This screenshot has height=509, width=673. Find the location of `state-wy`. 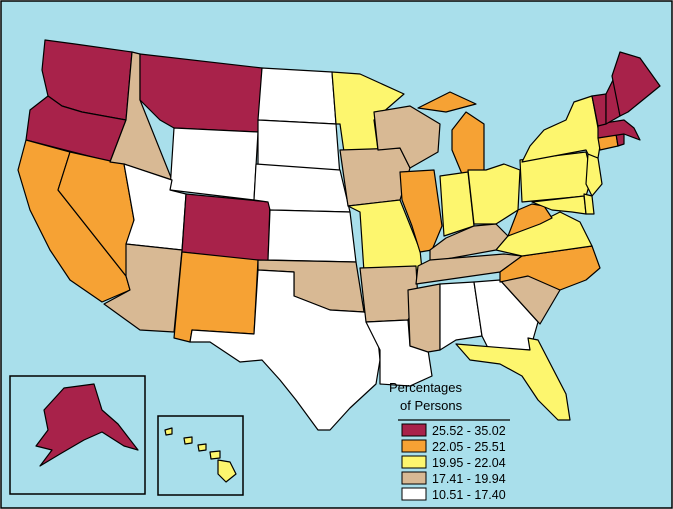

state-wy is located at coordinates (214, 164).